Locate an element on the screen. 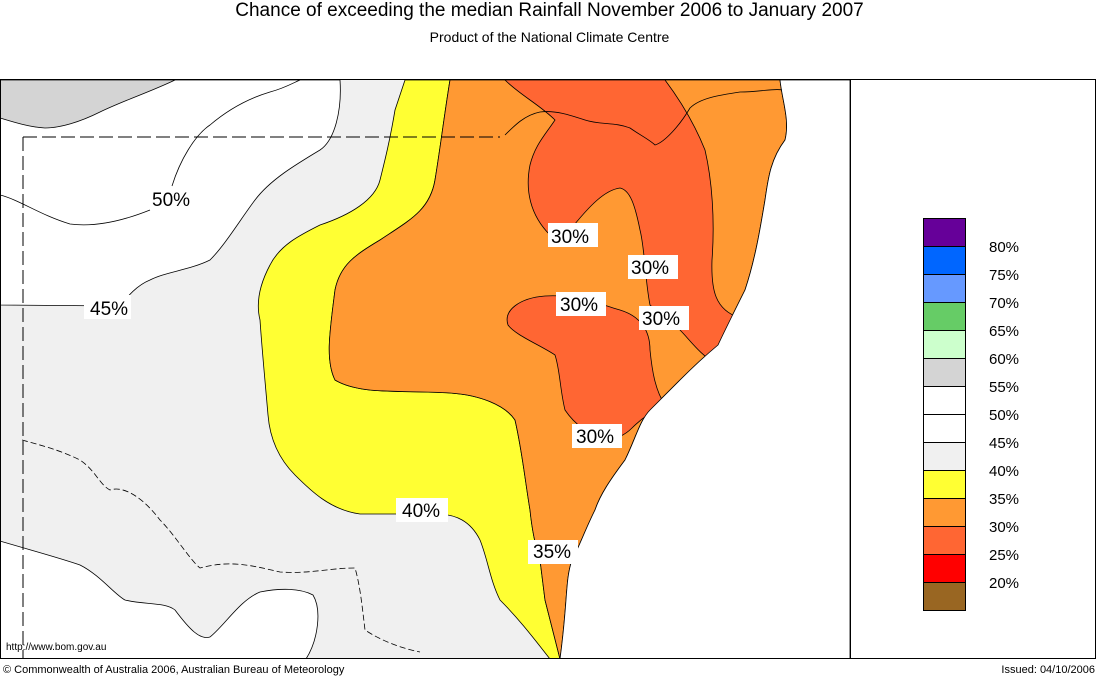  legend-label: 20% is located at coordinates (1004, 583).